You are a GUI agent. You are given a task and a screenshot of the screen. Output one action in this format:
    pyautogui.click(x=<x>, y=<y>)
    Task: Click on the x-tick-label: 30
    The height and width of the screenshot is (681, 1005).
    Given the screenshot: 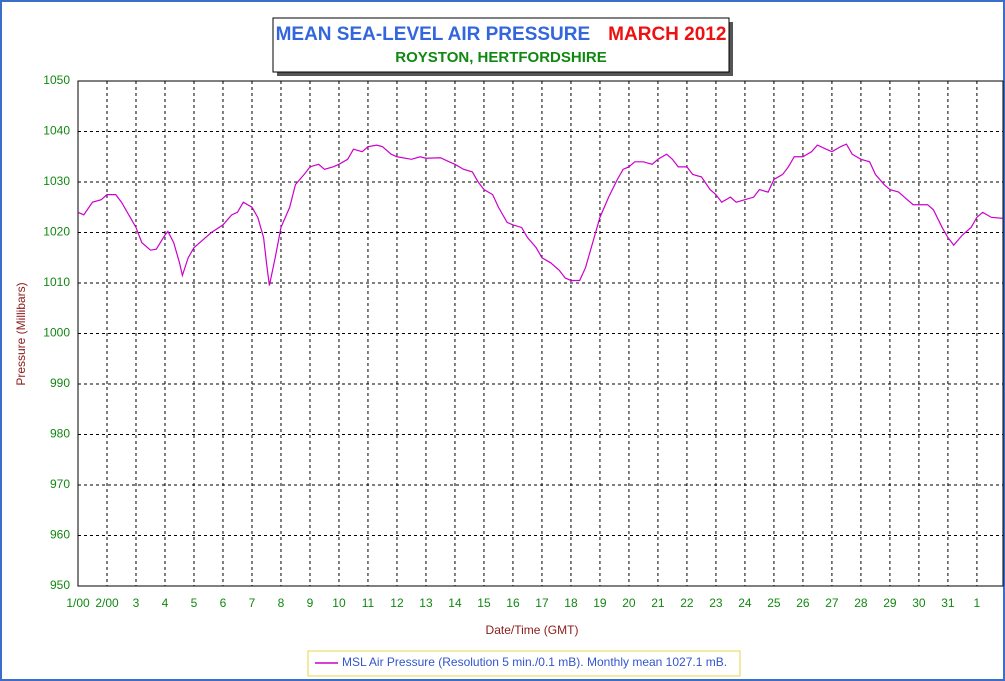 What is the action you would take?
    pyautogui.click(x=919, y=603)
    